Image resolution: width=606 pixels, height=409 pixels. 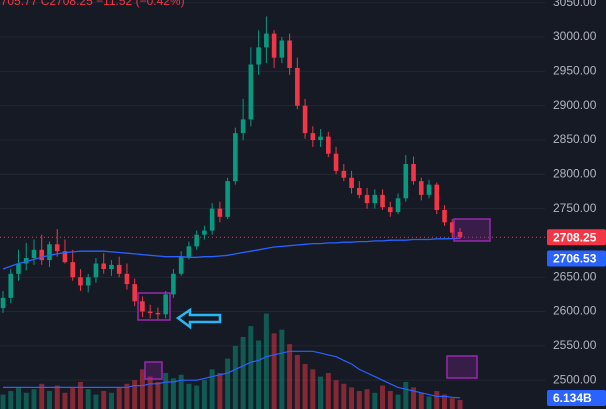 What do you see at coordinates (231, 253) in the screenshot?
I see `ma-line` at bounding box center [231, 253].